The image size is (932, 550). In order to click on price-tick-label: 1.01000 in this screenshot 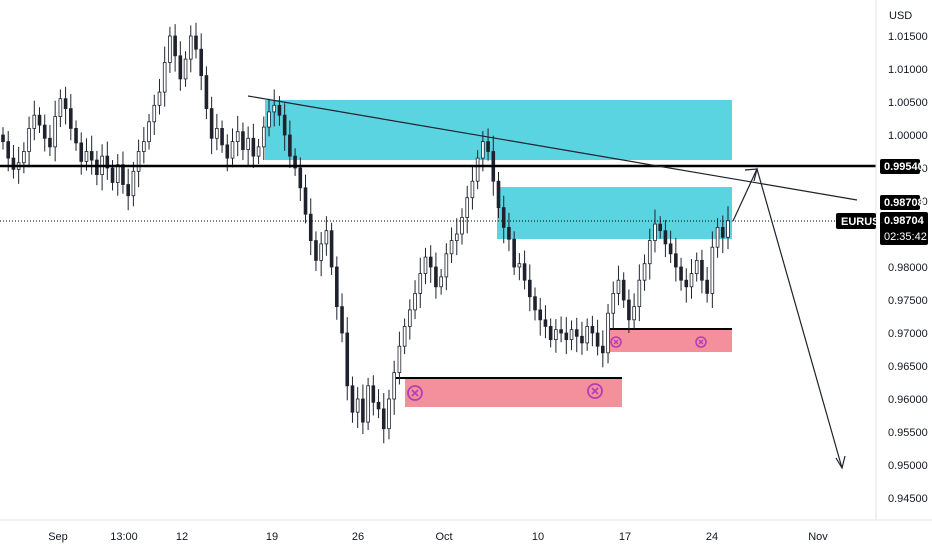, I will do `click(908, 70)`.